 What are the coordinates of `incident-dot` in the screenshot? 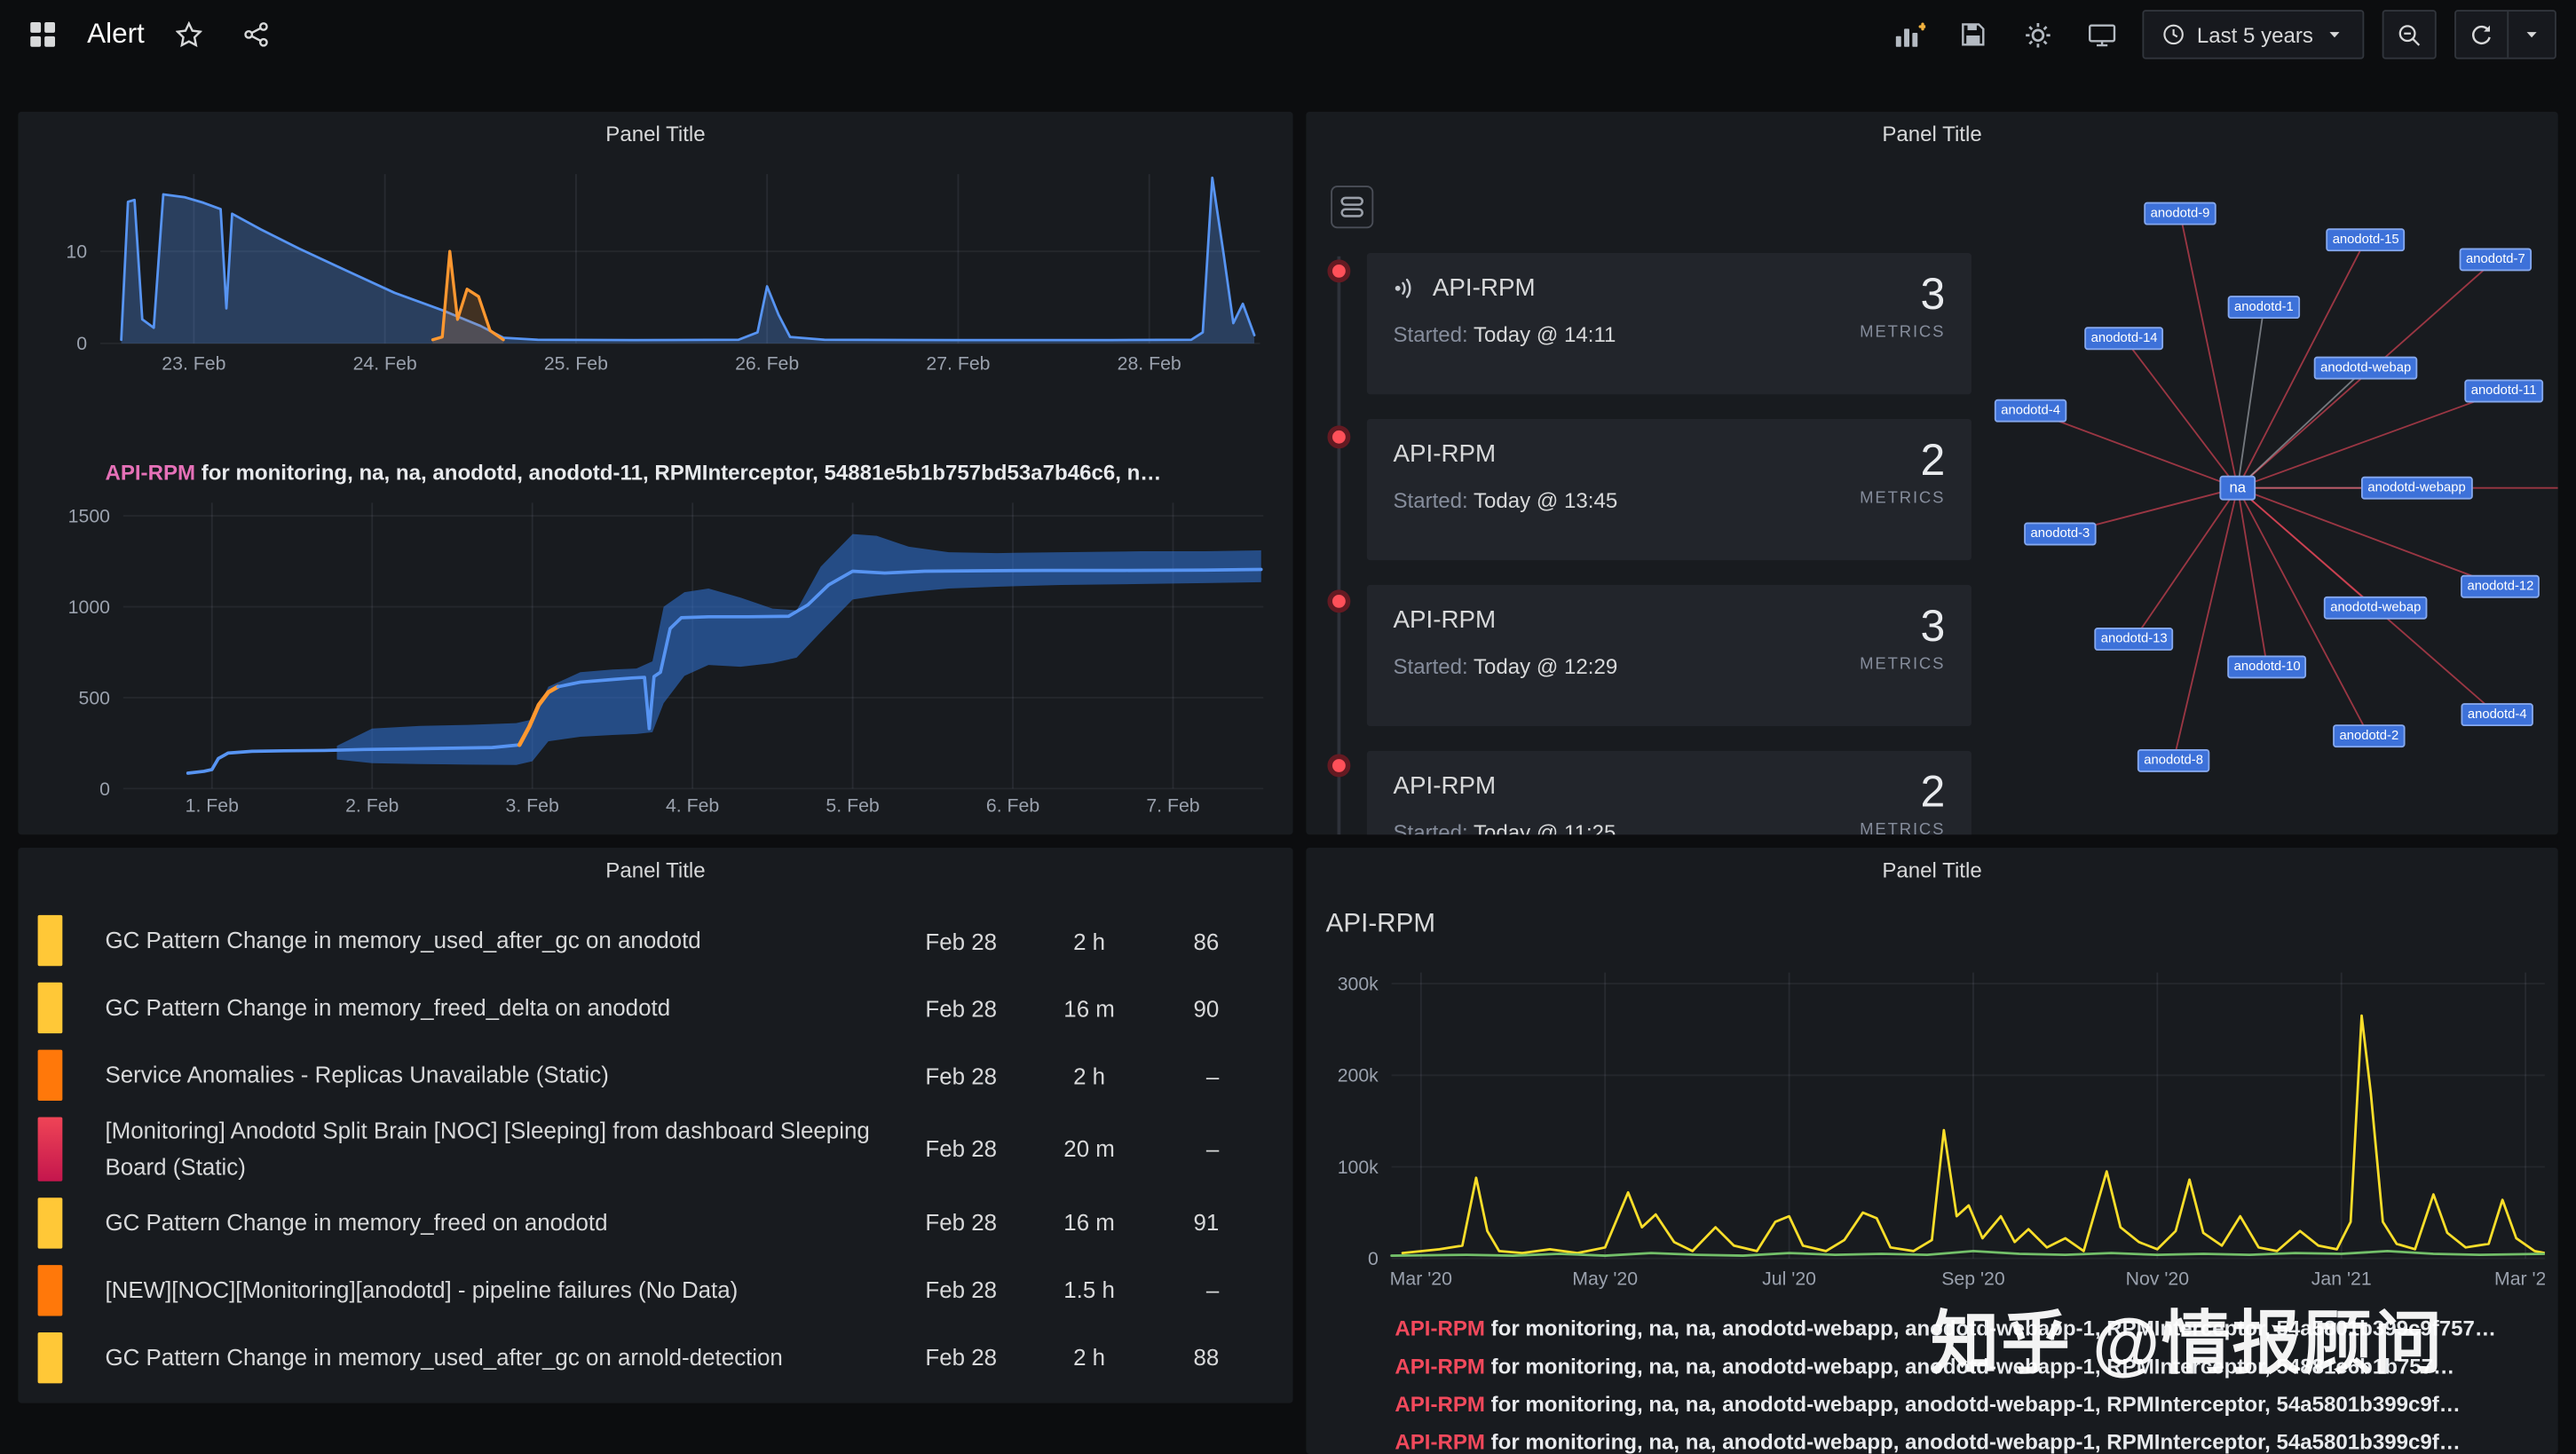 It's located at (1339, 437).